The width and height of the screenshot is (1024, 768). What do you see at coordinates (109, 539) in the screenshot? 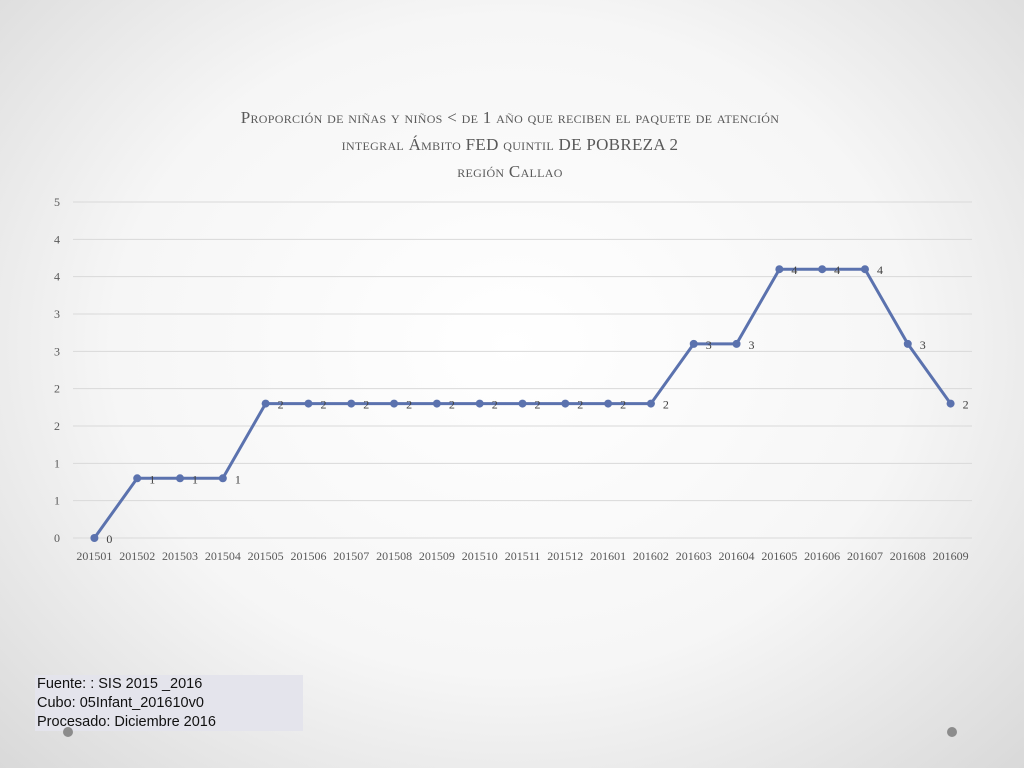
I see `data-label: 0` at bounding box center [109, 539].